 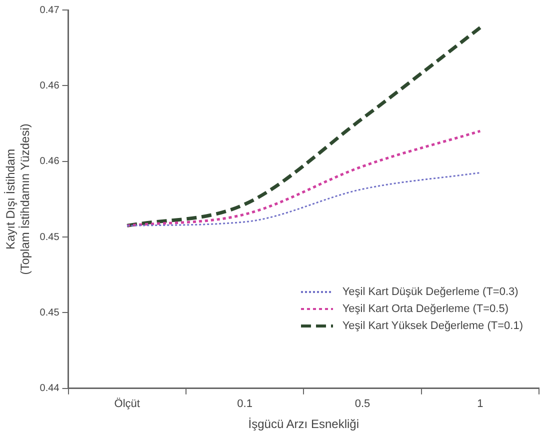 What do you see at coordinates (50, 10) in the screenshot?
I see `y-tick-label: 0.47` at bounding box center [50, 10].